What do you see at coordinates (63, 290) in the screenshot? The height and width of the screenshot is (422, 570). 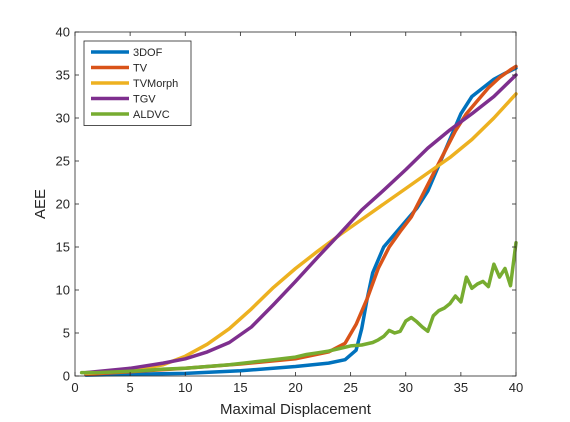 I see `y-tick-label: 10` at bounding box center [63, 290].